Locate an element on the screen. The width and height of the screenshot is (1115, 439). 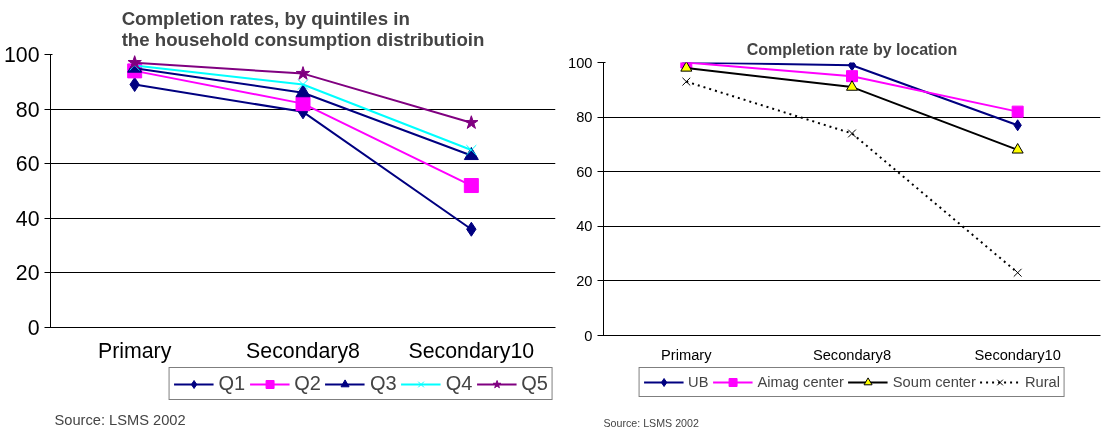
chart-title: Completion rate by location is located at coordinates (852, 49).